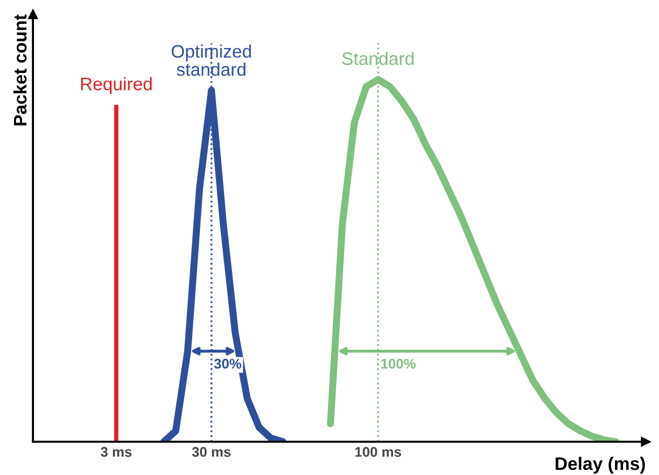 Image resolution: width=659 pixels, height=475 pixels. What do you see at coordinates (116, 85) in the screenshot?
I see `series-label: Required` at bounding box center [116, 85].